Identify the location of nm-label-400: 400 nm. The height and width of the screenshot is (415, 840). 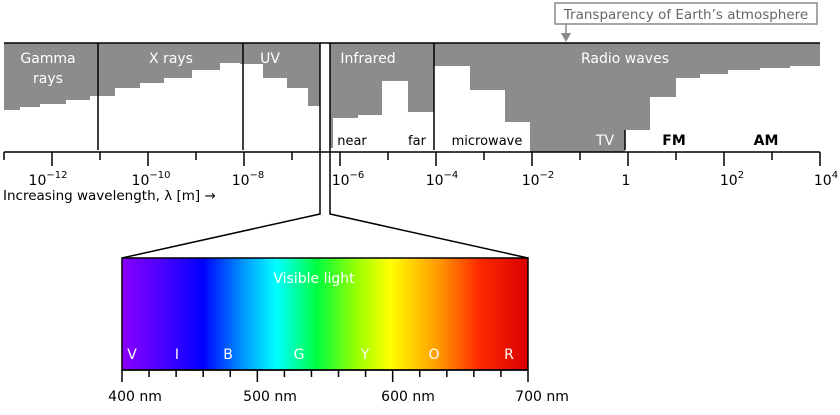
(135, 397).